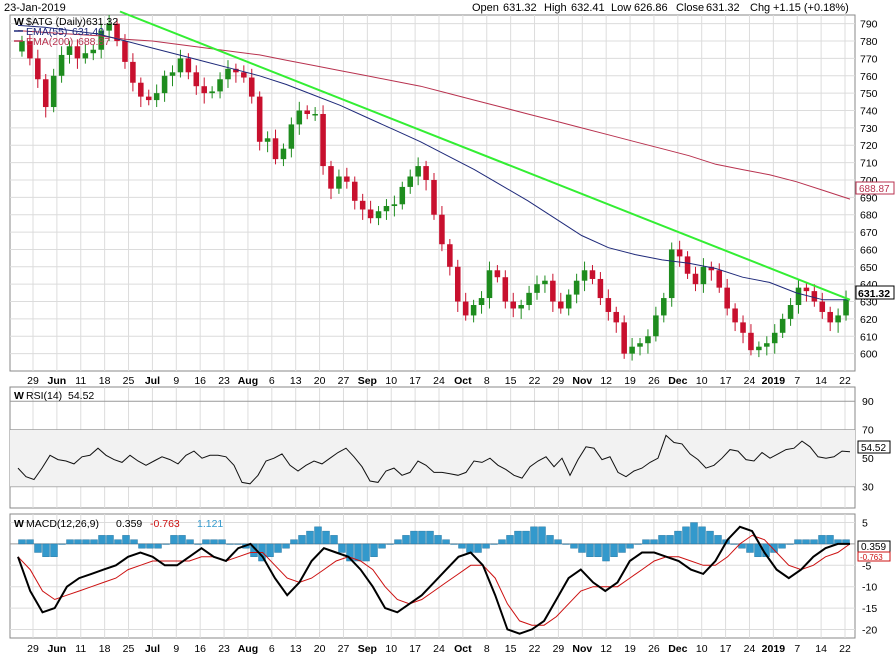  What do you see at coordinates (865, 524) in the screenshot?
I see `macd-tick-label: 5` at bounding box center [865, 524].